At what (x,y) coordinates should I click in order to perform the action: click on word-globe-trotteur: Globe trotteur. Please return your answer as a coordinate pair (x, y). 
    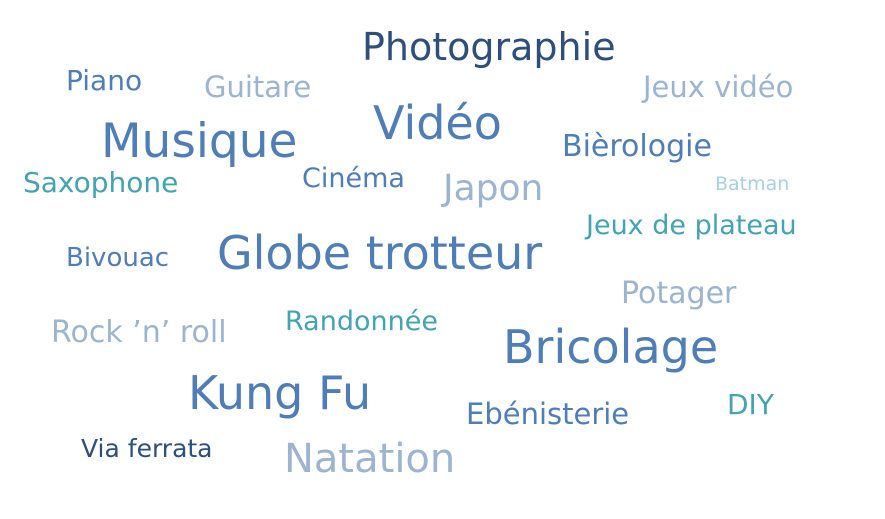
    Looking at the image, I should click on (380, 253).